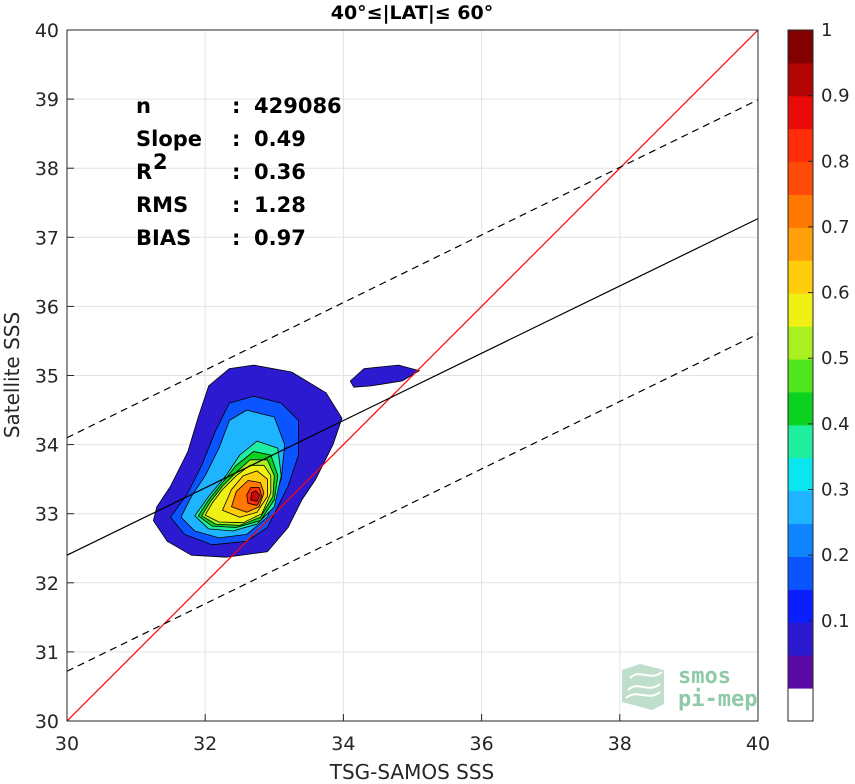  Describe the element at coordinates (482, 744) in the screenshot. I see `x-tick-label: 36` at that location.